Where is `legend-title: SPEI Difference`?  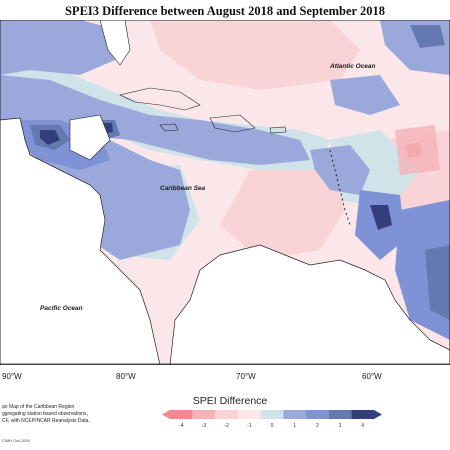 legend-title: SPEI Difference is located at coordinates (230, 401).